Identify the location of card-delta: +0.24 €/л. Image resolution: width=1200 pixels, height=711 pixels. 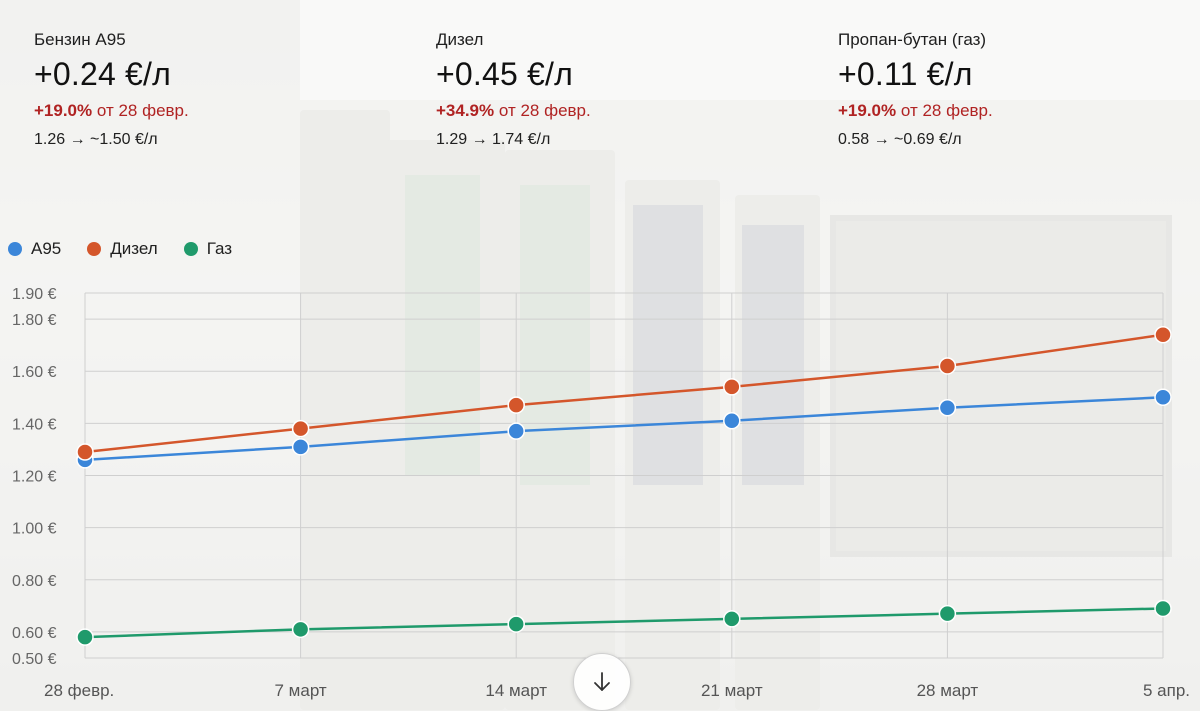
(103, 74).